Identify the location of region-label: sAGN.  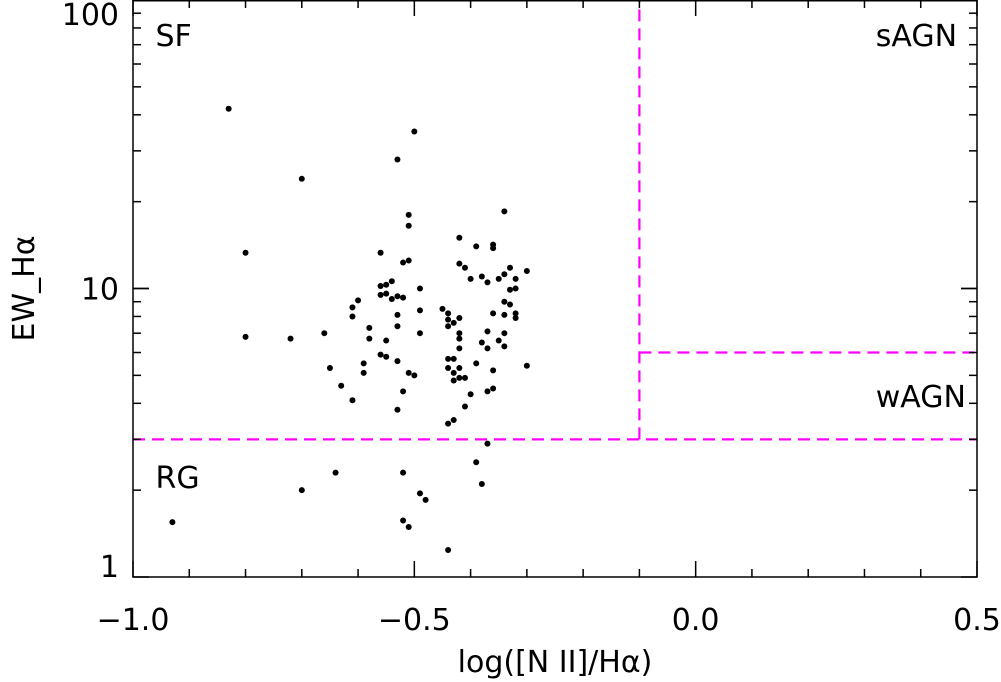
(916, 36).